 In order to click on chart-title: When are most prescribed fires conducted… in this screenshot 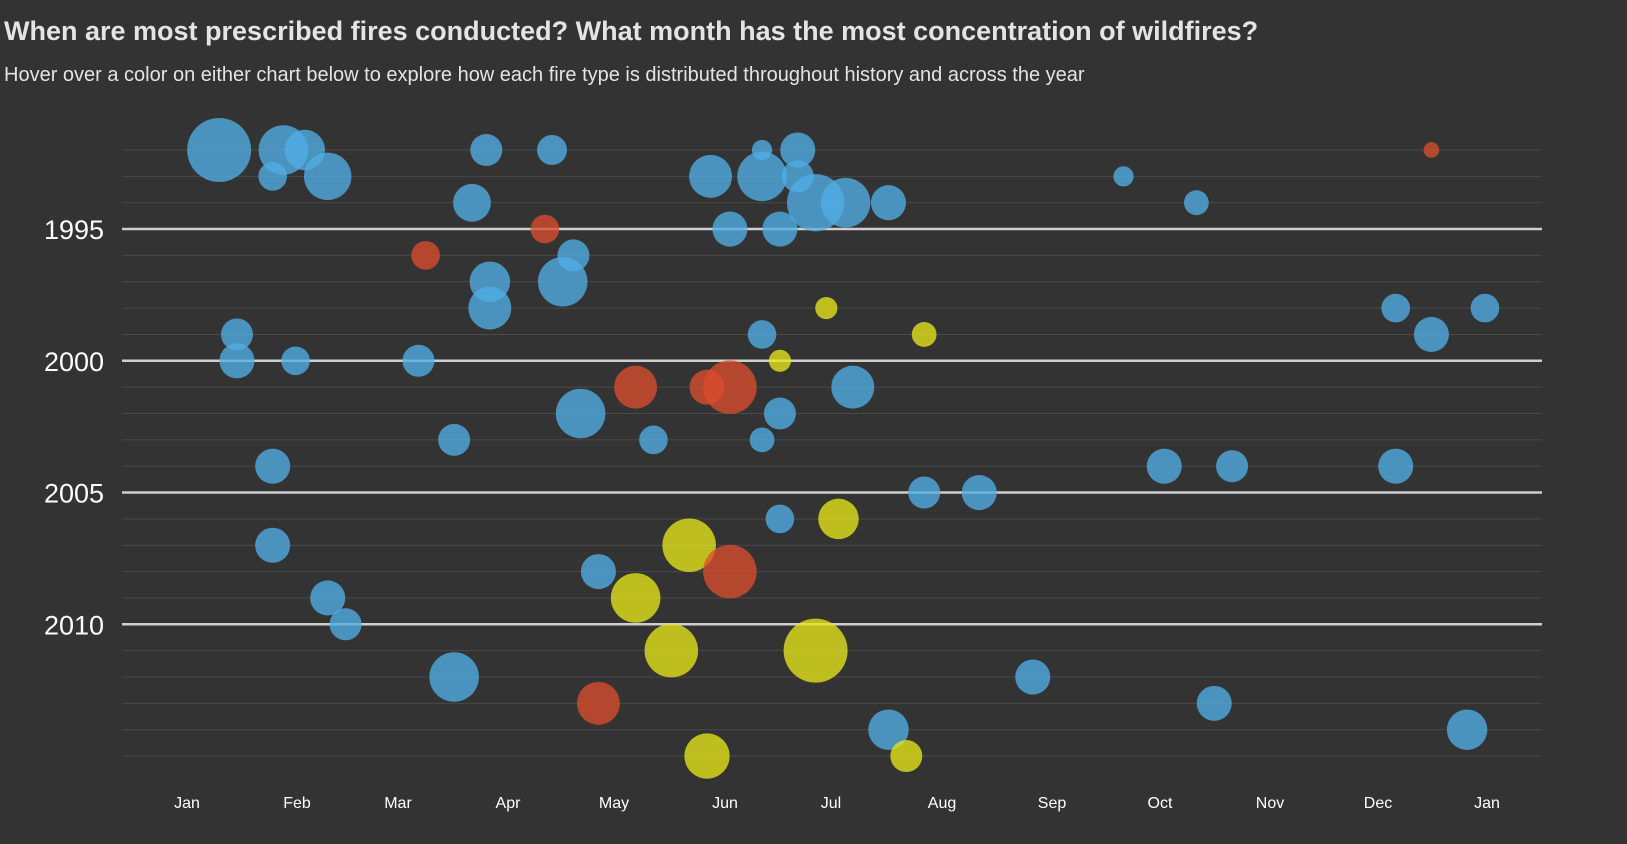, I will do `click(631, 31)`.